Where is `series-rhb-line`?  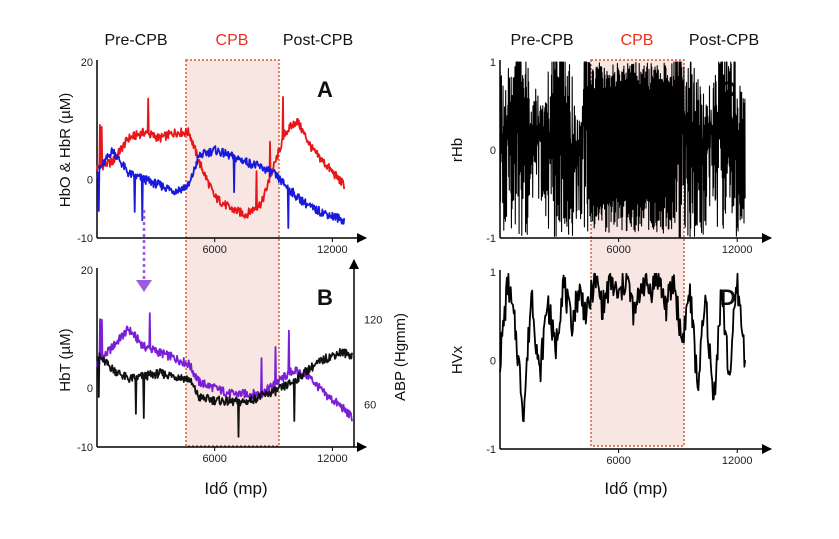 series-rhb-line is located at coordinates (622, 149).